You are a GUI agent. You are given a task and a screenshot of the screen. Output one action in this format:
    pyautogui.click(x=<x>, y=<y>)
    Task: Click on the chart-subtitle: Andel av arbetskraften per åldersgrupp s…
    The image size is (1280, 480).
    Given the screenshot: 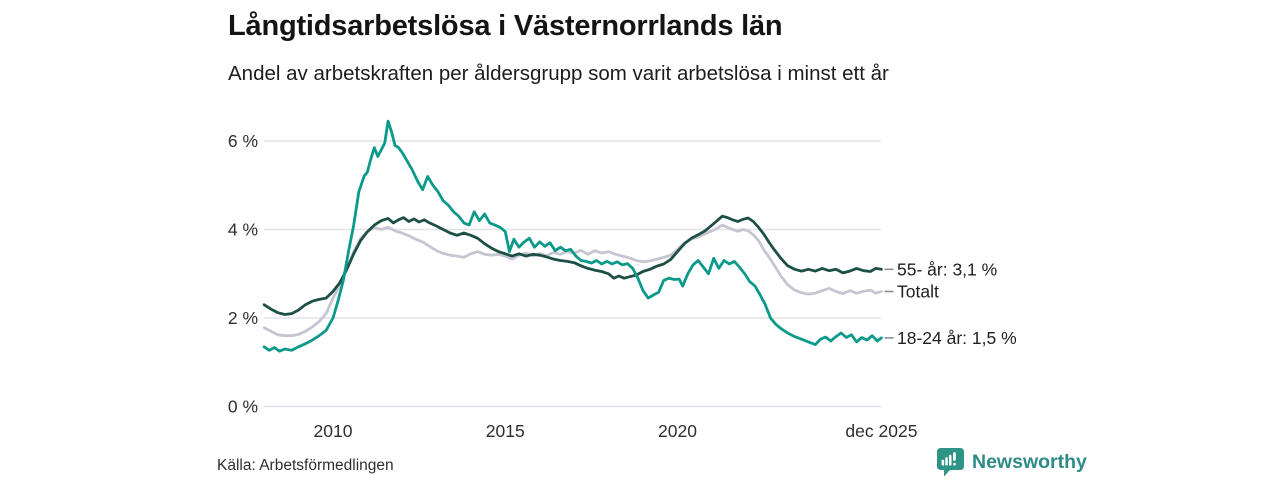 What is the action you would take?
    pyautogui.click(x=558, y=73)
    